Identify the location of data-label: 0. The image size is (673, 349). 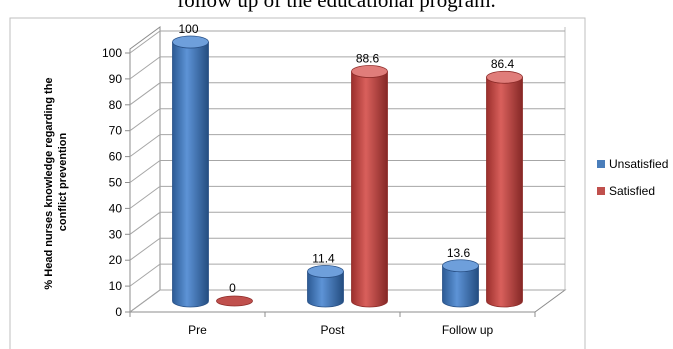
(232, 288).